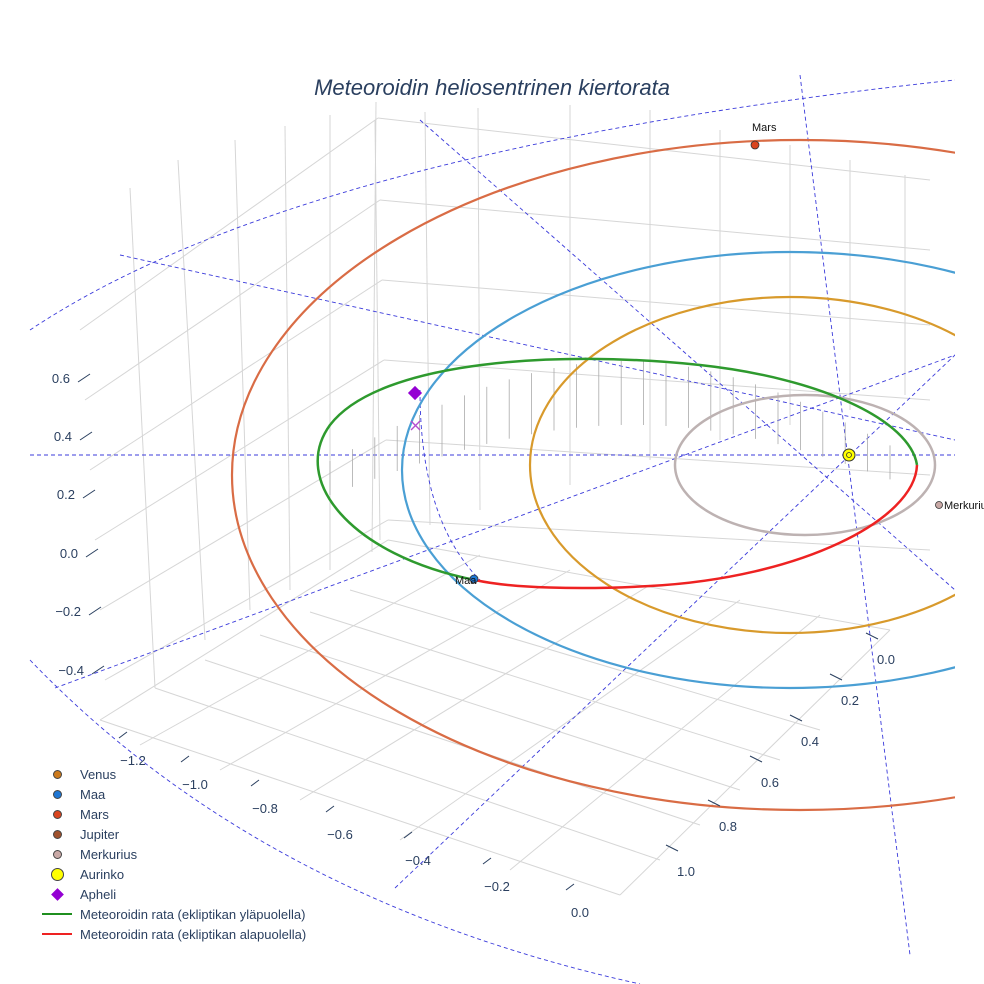 Image resolution: width=984 pixels, height=984 pixels. I want to click on meteoroid-below-path, so click(696, 527).